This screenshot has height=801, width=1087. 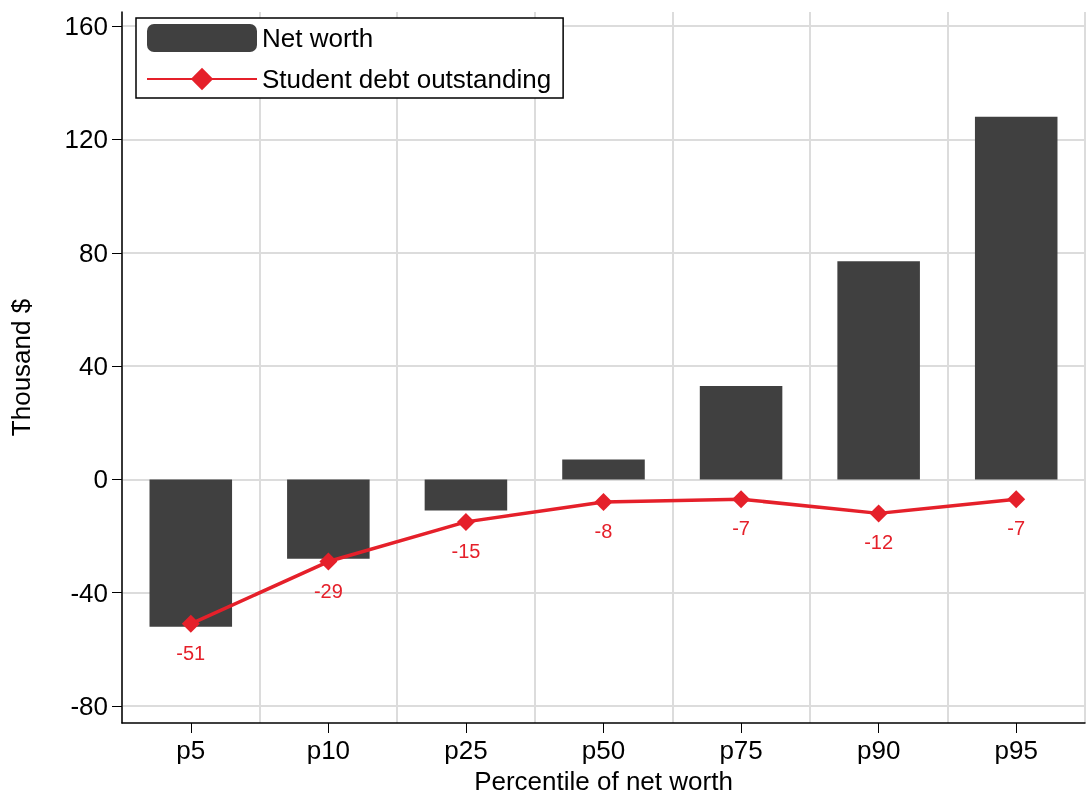 What do you see at coordinates (191, 652) in the screenshot?
I see `data-label: -51` at bounding box center [191, 652].